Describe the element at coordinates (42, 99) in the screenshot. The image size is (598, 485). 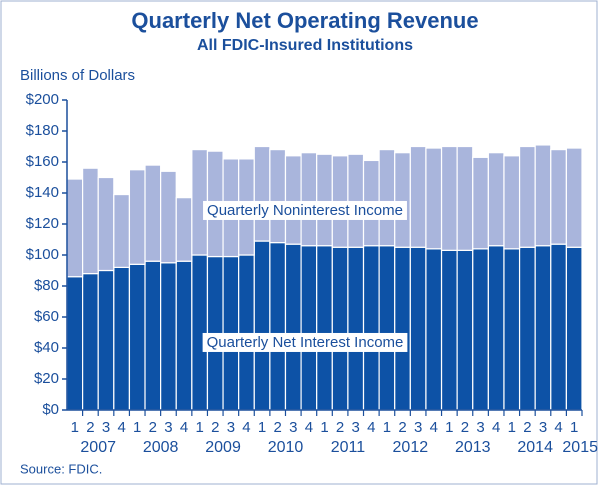
I see `y-tick-label: $200` at that location.